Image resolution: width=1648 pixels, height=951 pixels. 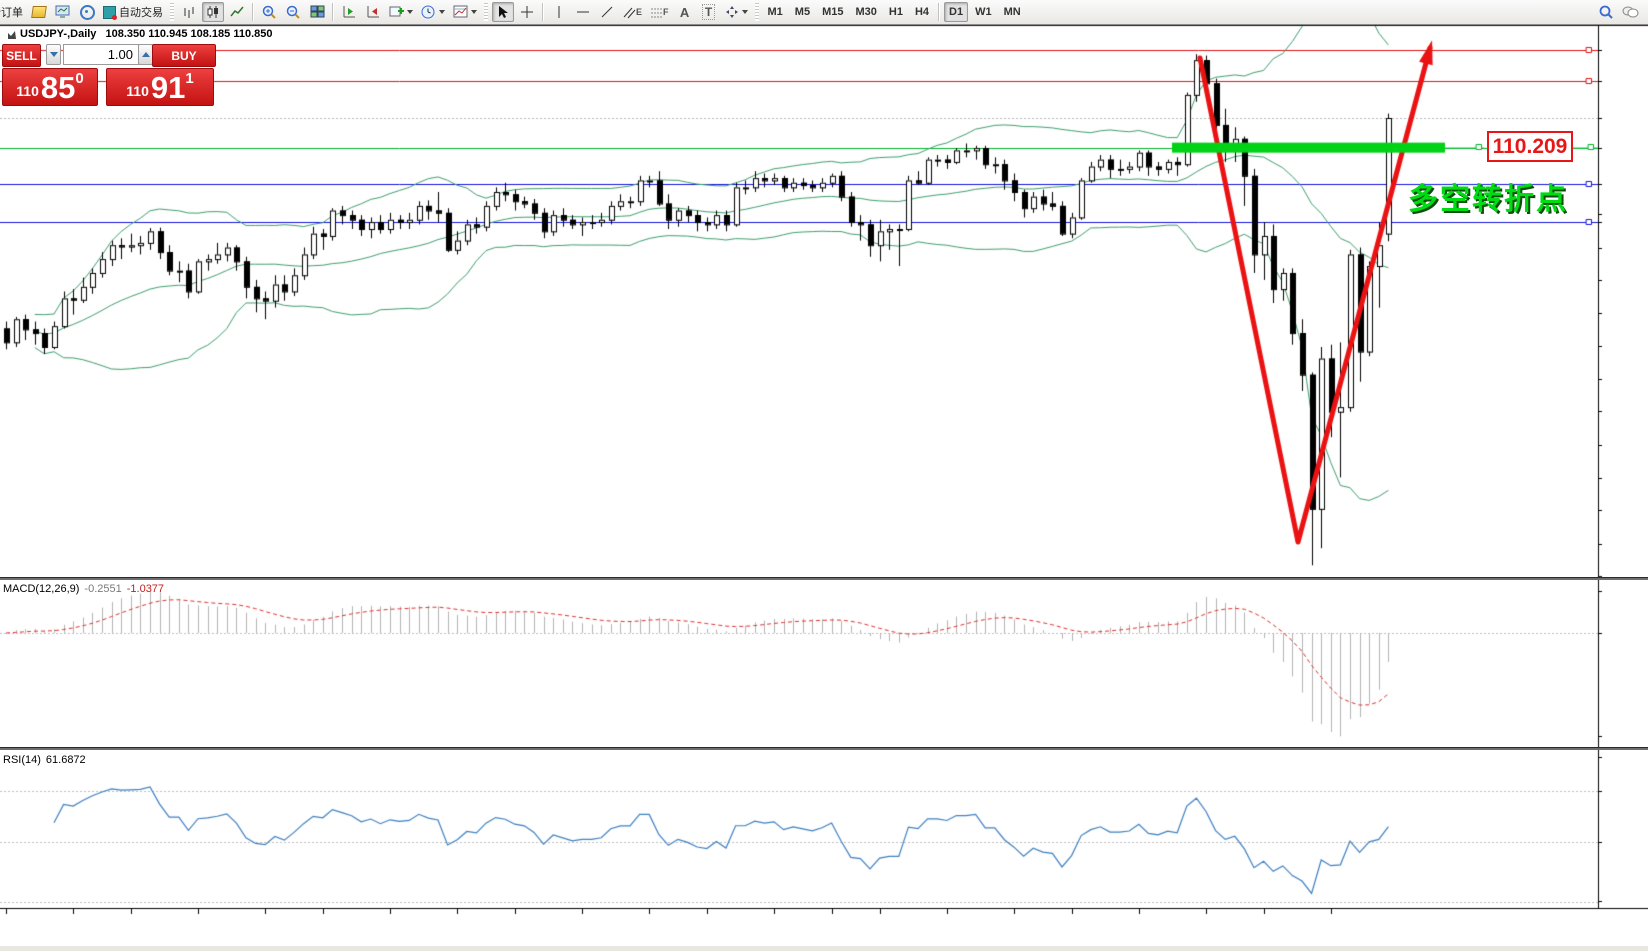 What do you see at coordinates (666, 12) in the screenshot?
I see `fibonacci-tag: F` at bounding box center [666, 12].